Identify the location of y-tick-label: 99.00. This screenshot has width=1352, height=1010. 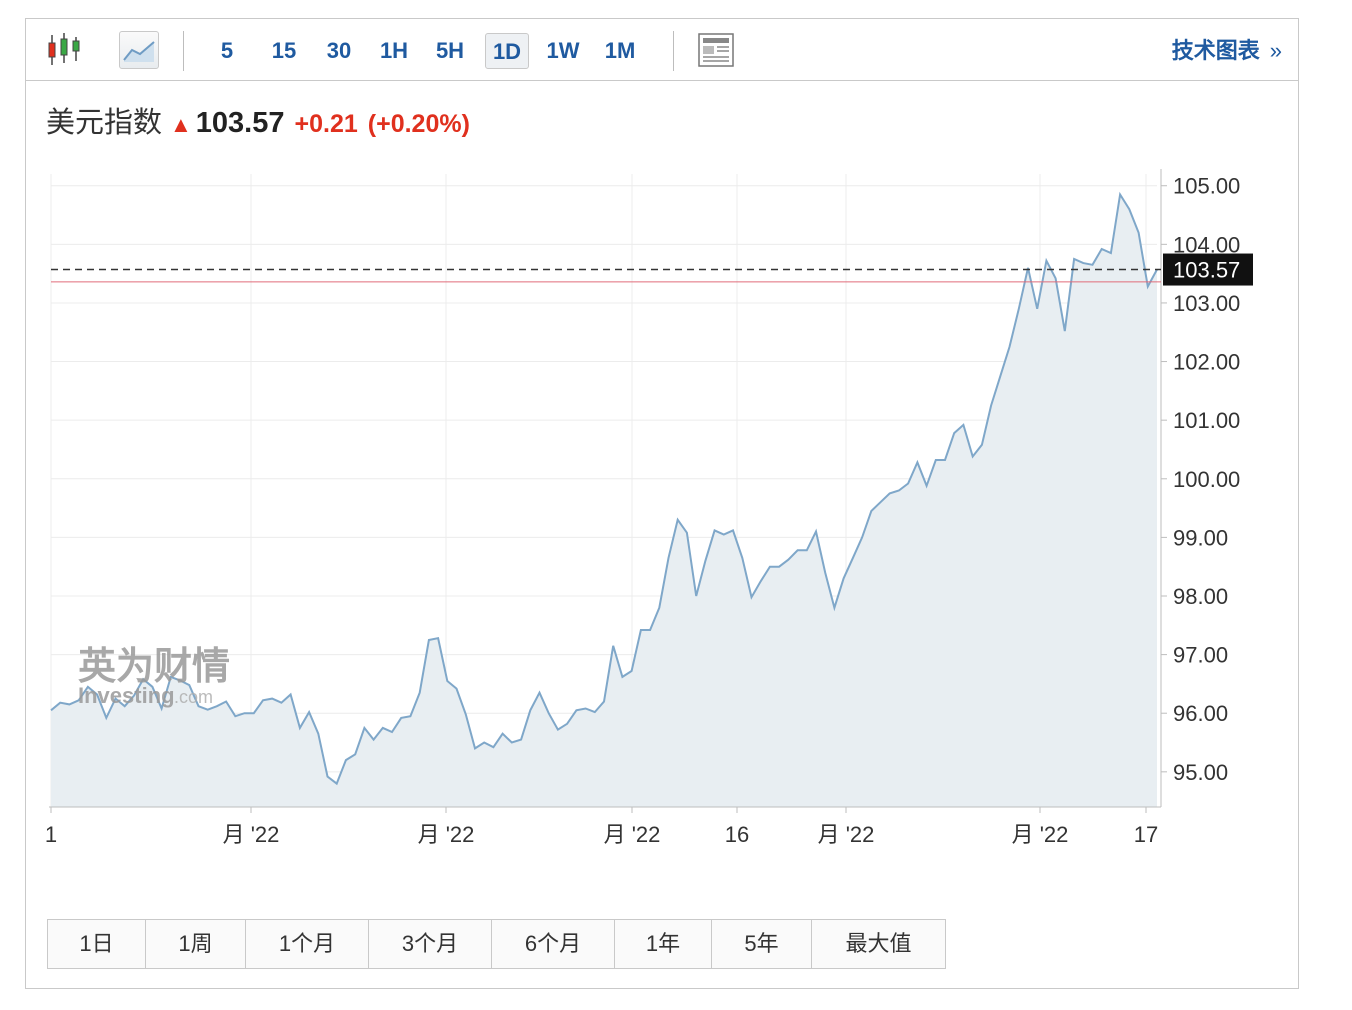
(1200, 537).